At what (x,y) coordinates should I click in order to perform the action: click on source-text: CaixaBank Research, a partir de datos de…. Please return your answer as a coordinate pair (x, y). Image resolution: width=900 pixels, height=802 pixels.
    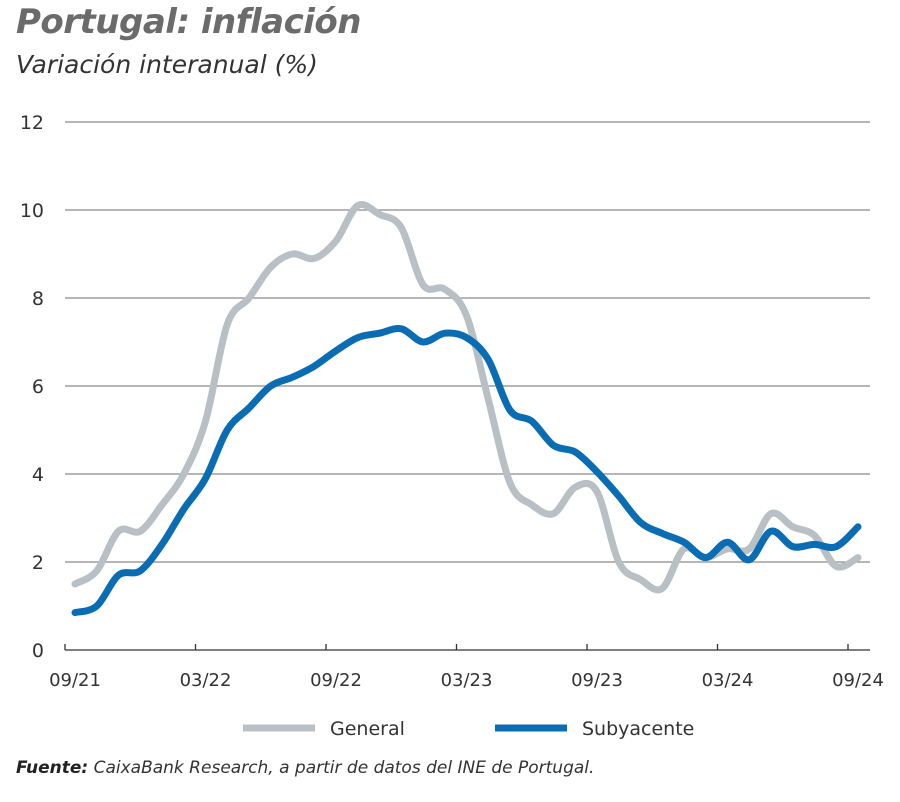
    Looking at the image, I should click on (344, 768).